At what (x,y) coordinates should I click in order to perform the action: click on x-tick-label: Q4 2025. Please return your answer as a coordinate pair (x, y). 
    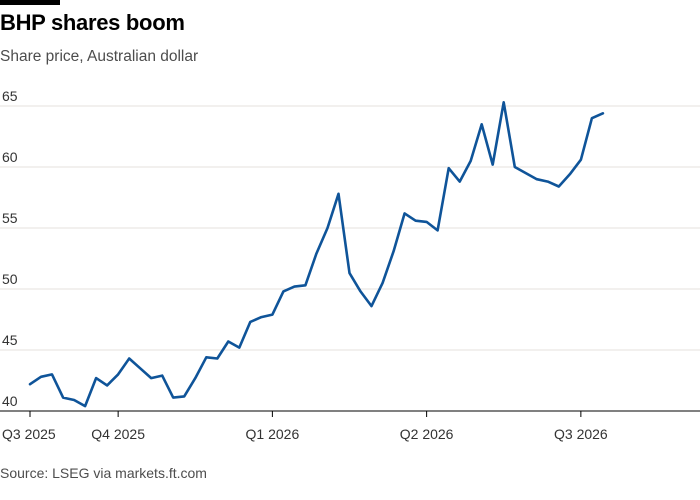
    Looking at the image, I should click on (118, 434).